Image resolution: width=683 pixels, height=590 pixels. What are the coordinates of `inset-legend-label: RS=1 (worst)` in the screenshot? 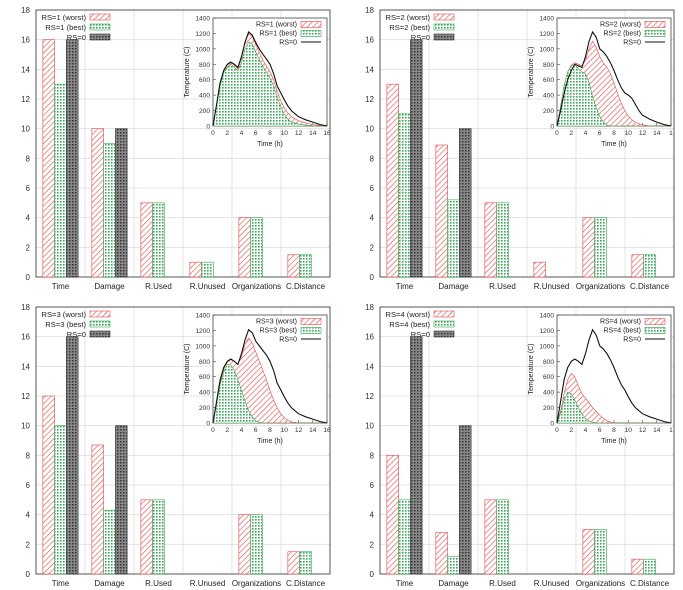 It's located at (276, 25).